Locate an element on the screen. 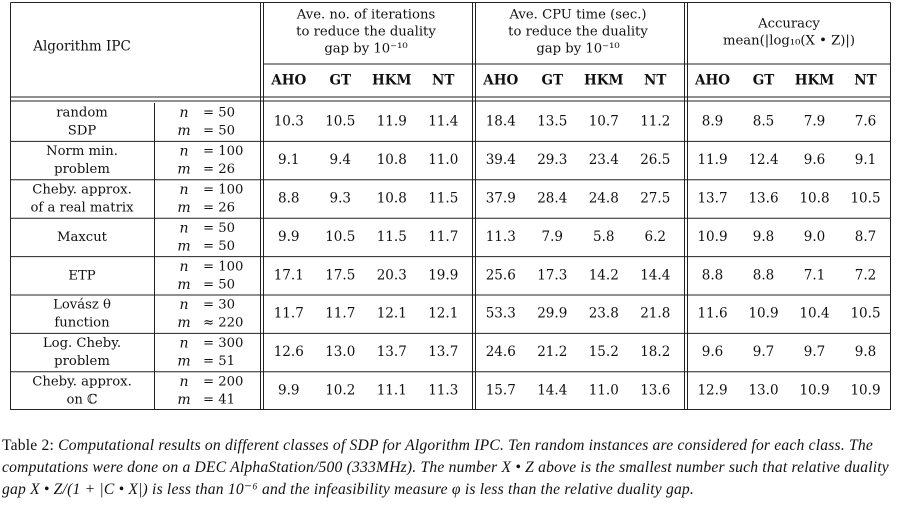  cell-value: 9.3 is located at coordinates (340, 199).